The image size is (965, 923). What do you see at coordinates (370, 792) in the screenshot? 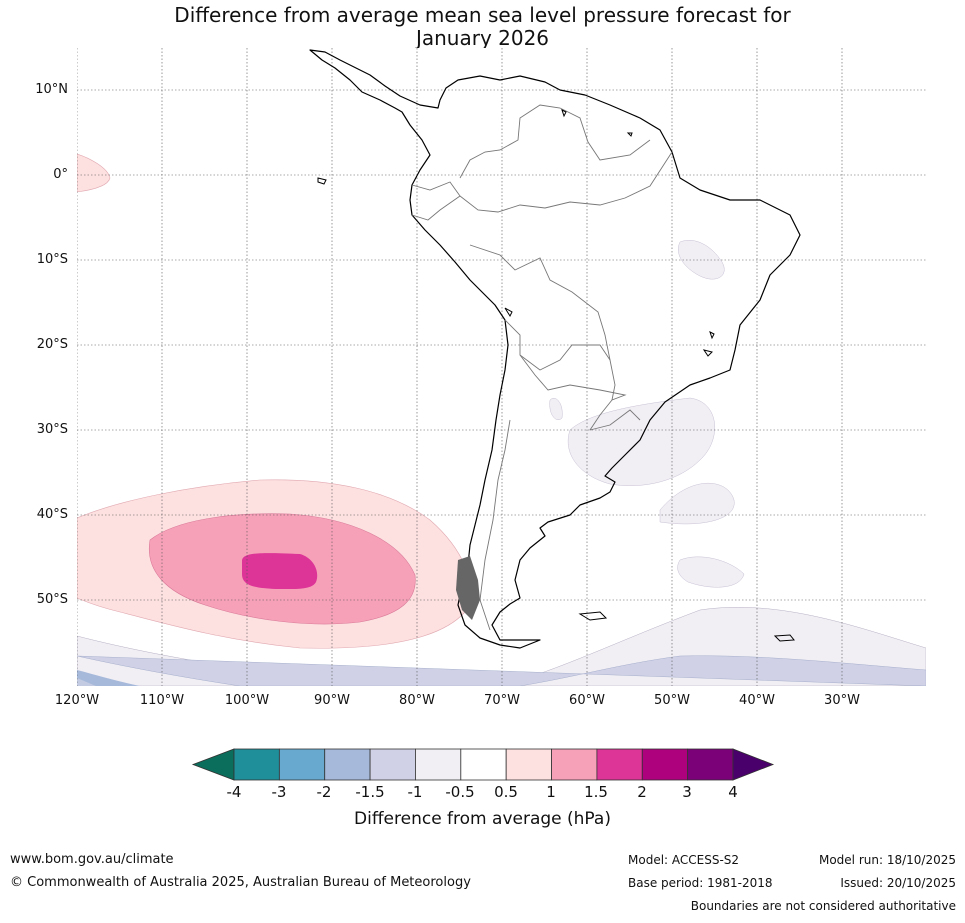
I see `colorbar-tick: -1.5` at bounding box center [370, 792].